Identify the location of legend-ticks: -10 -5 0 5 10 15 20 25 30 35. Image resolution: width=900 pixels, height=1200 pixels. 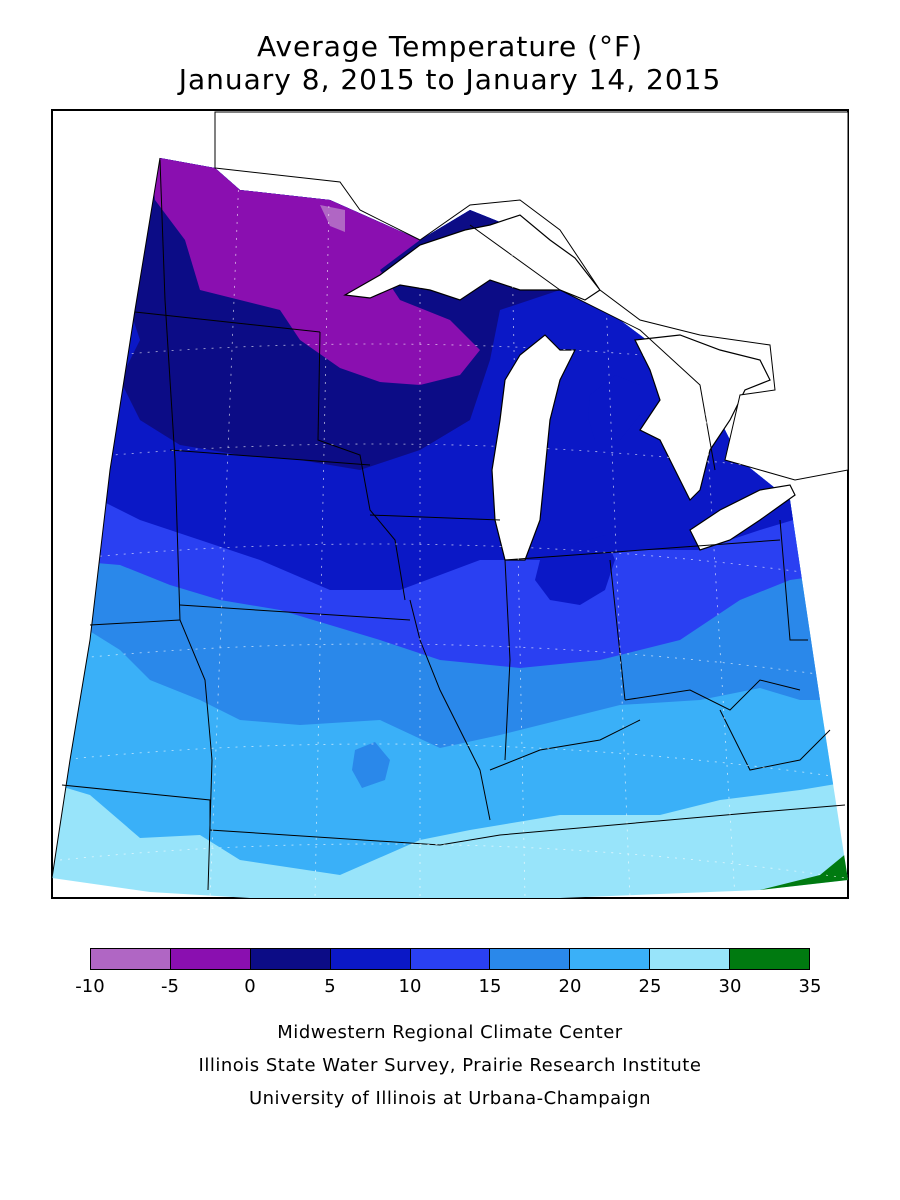
(448, 988).